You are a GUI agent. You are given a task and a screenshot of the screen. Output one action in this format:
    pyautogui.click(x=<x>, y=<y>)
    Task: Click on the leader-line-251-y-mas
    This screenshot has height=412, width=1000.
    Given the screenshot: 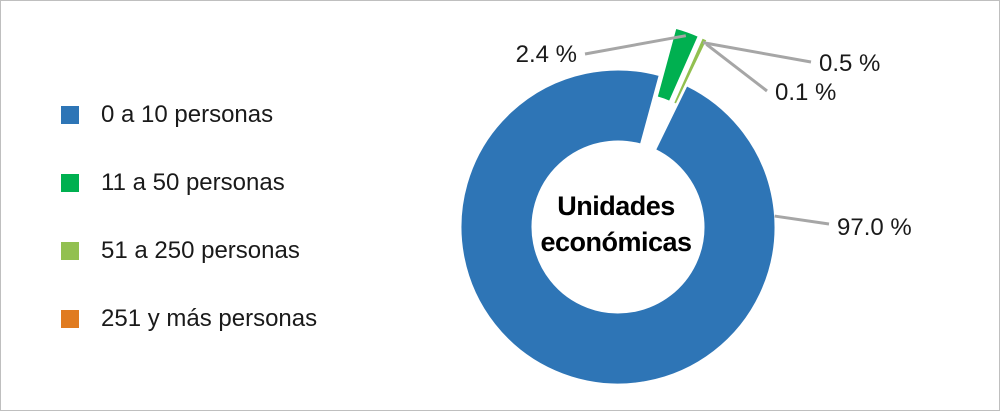 What is the action you would take?
    pyautogui.click(x=736, y=68)
    